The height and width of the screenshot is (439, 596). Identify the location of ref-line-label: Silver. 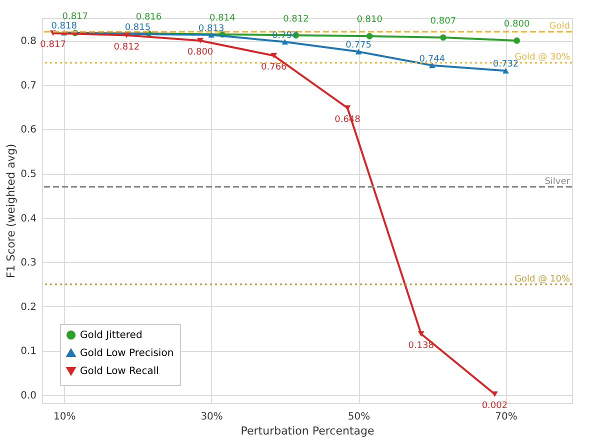
(557, 181).